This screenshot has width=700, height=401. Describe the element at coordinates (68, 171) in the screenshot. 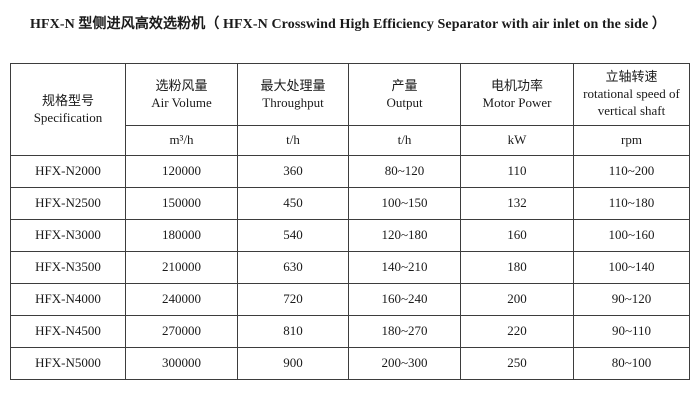

I see `table-cell: HFX-N2000` at that location.